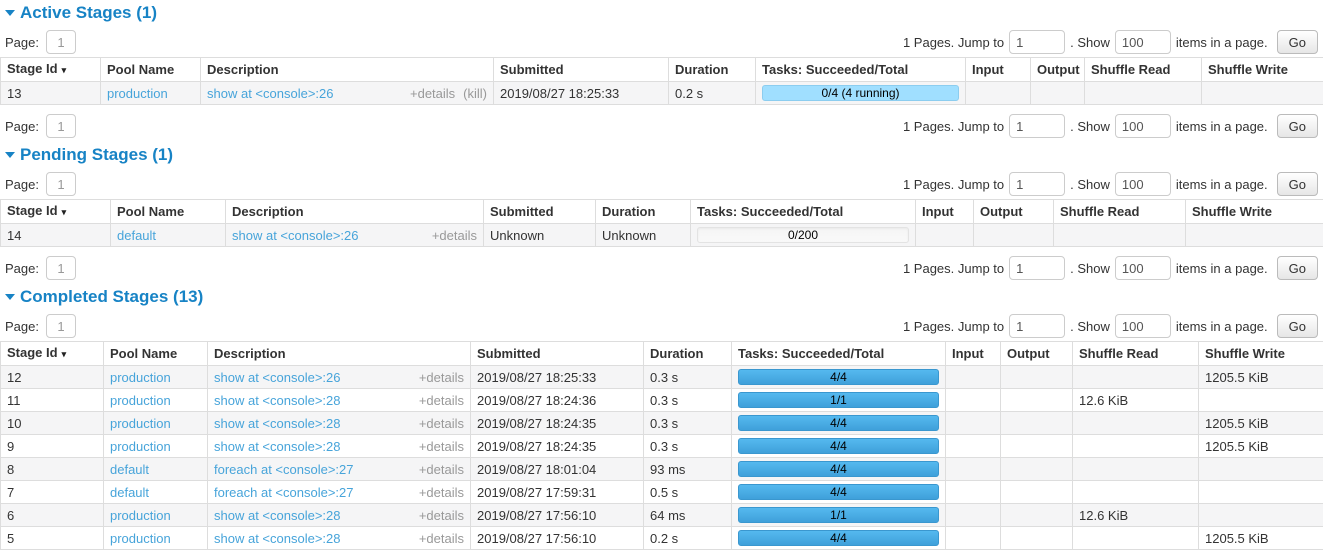 The width and height of the screenshot is (1323, 550). Describe the element at coordinates (953, 126) in the screenshot. I see `pages-count-text: 1 Pages. Jump to` at that location.